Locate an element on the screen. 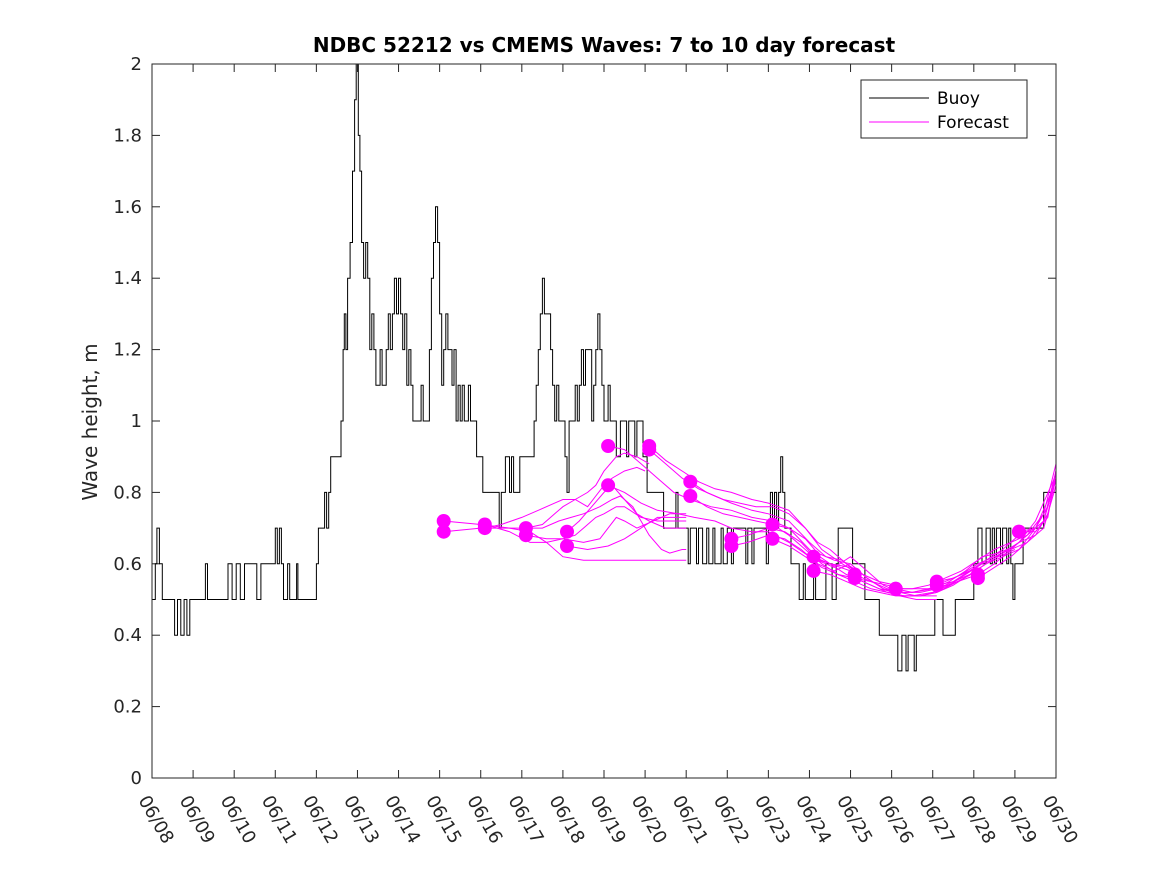 Image resolution: width=1167 pixels, height=875 pixels. y-tick-label: 1.6 is located at coordinates (127, 207).